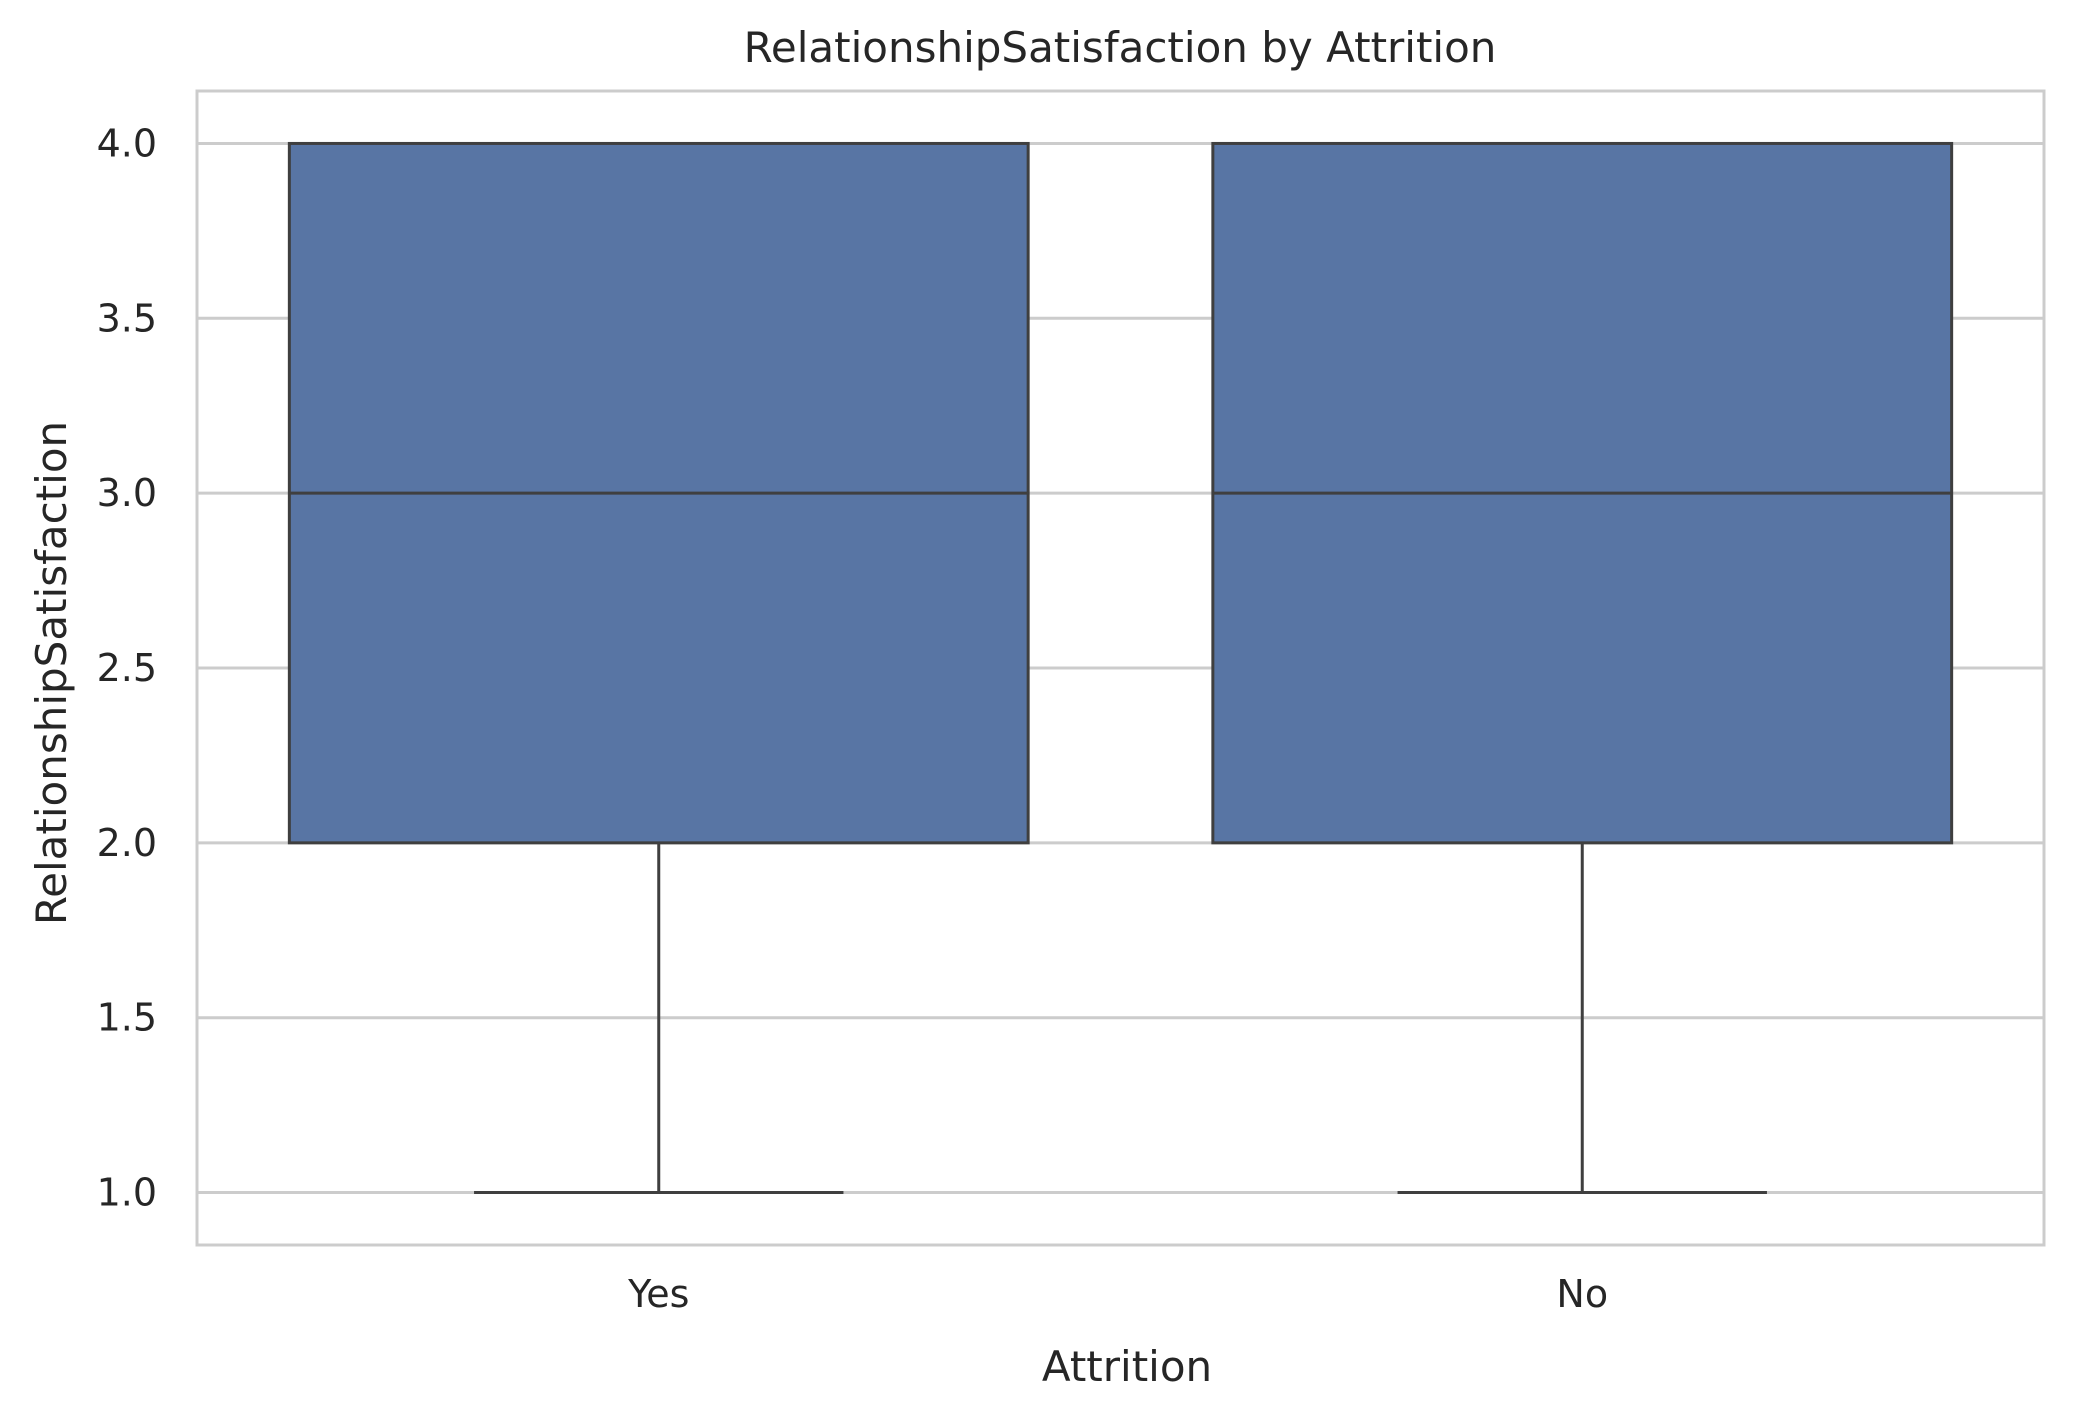 Image resolution: width=2086 pixels, height=1421 pixels. Describe the element at coordinates (1120, 47) in the screenshot. I see `chart-title: RelationshipSatisfaction by Attrition` at that location.